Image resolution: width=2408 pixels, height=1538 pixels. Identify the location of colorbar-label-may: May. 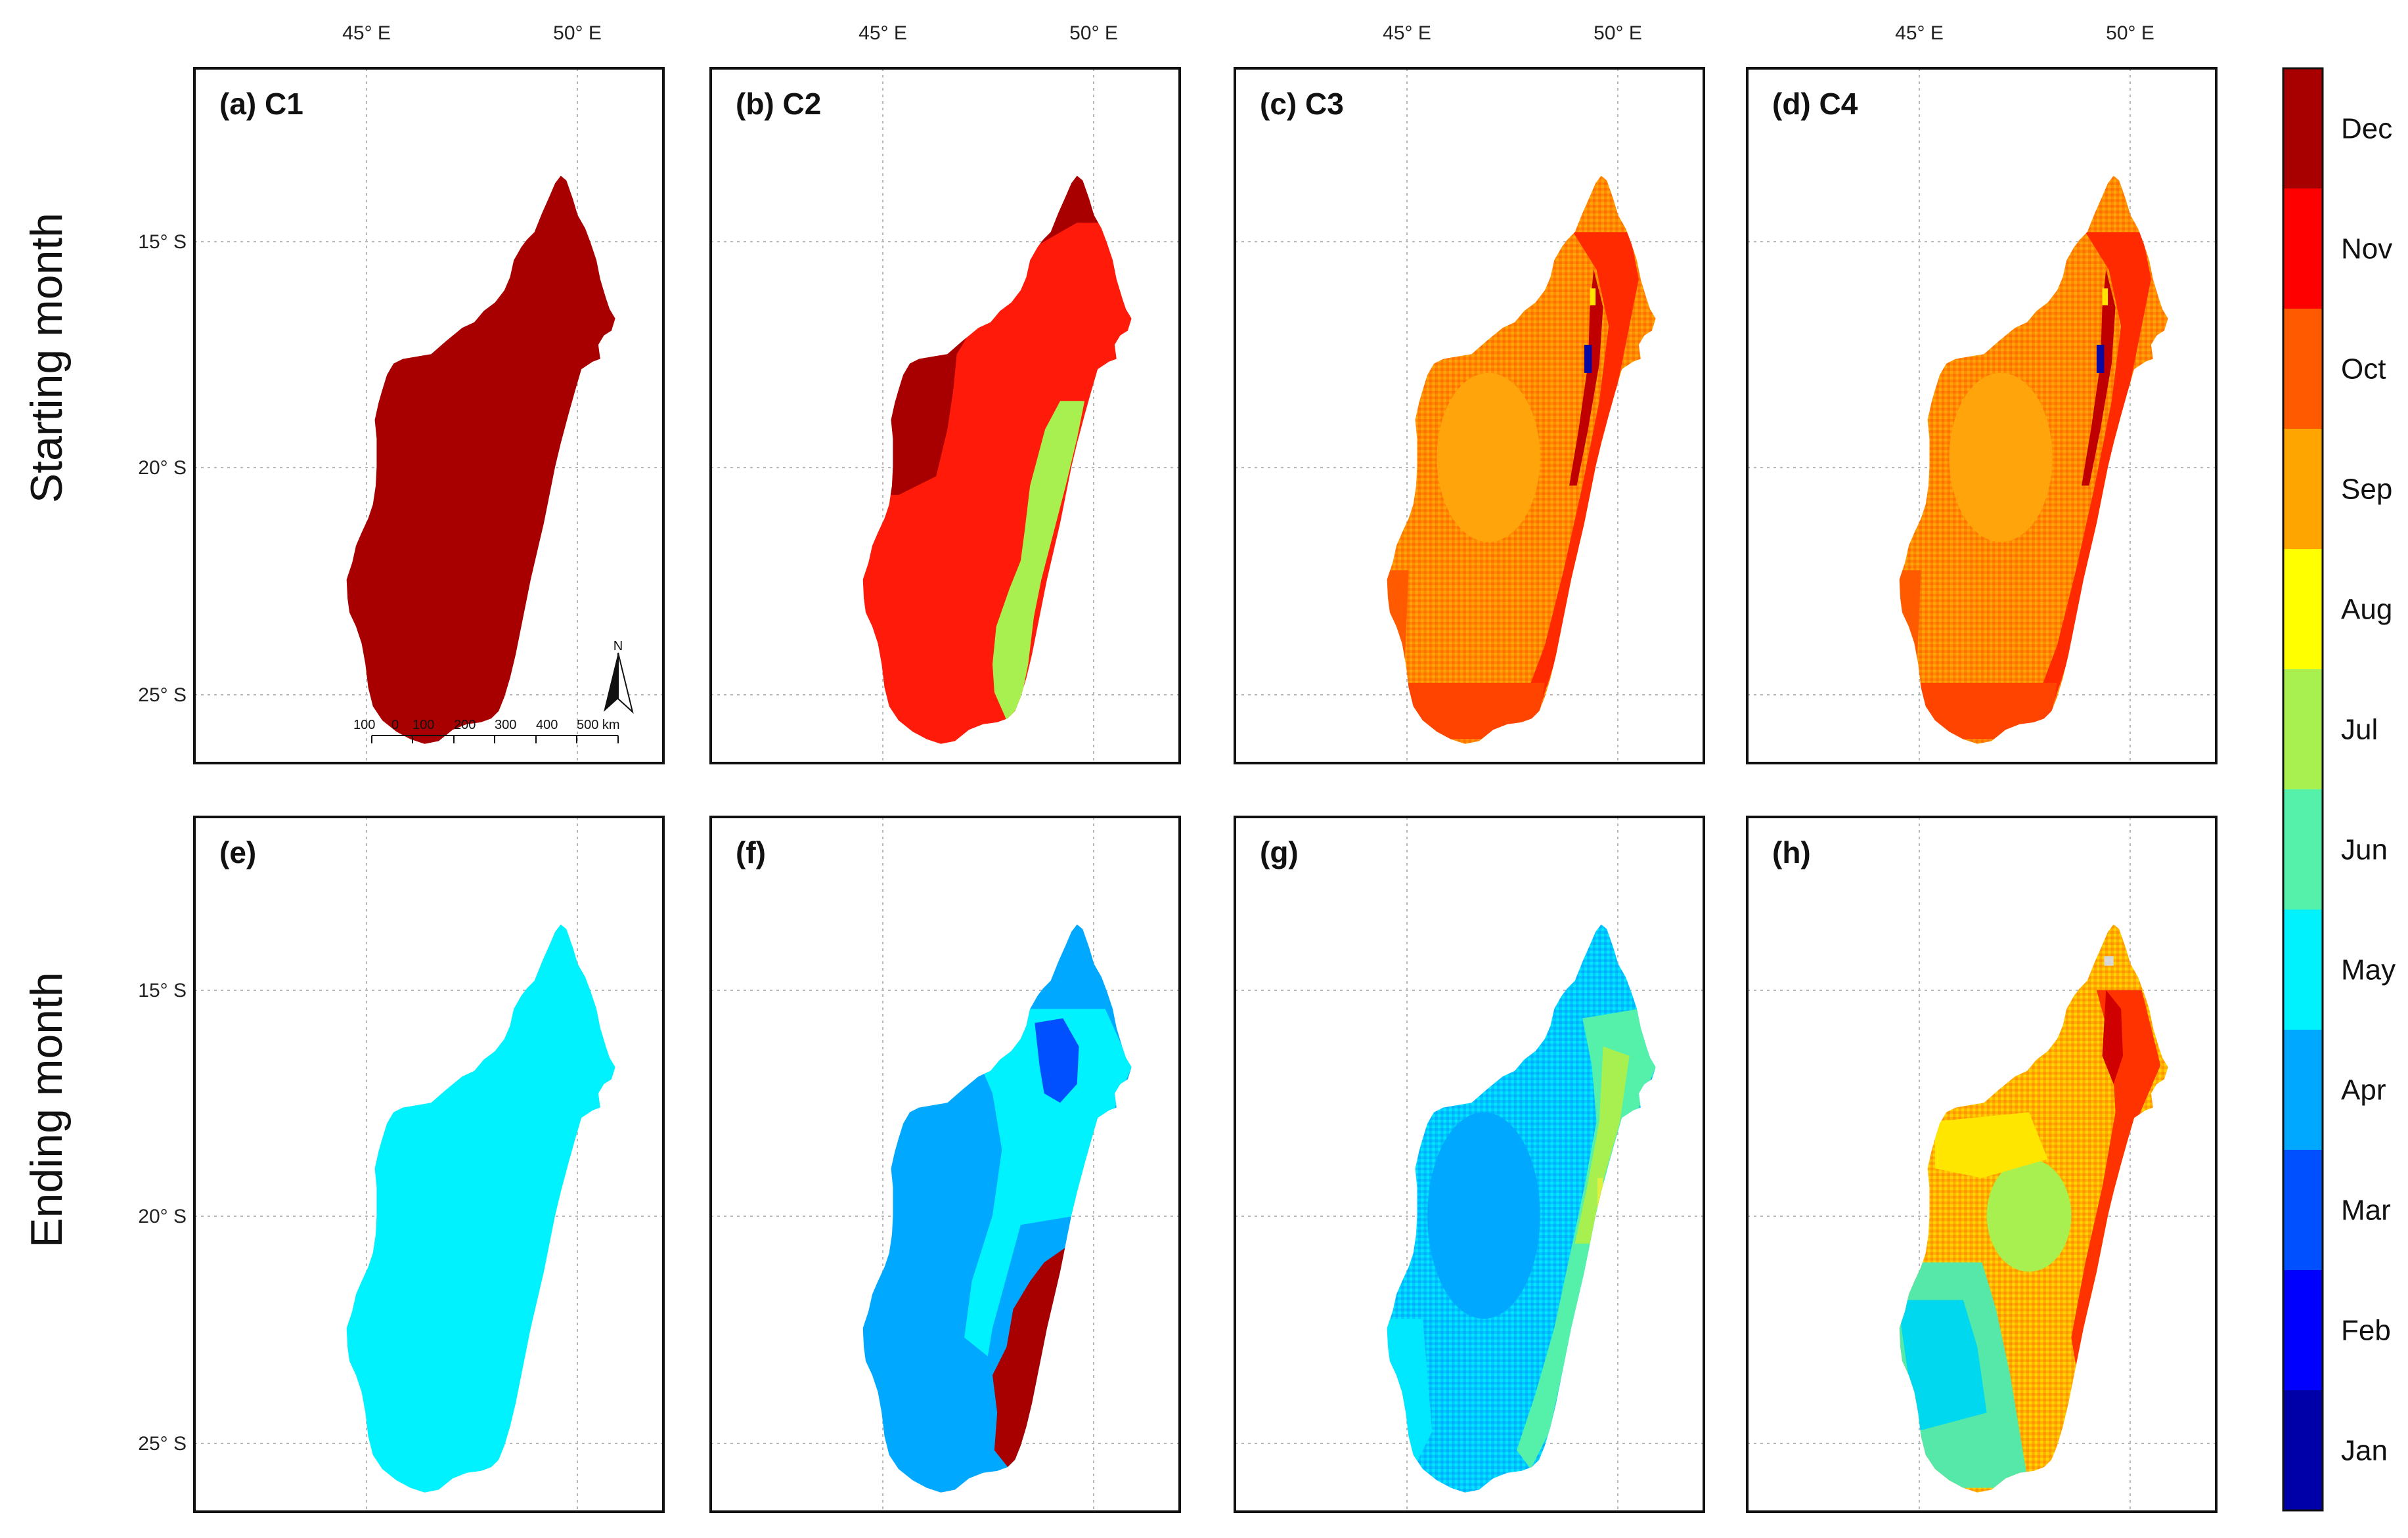
(2368, 970).